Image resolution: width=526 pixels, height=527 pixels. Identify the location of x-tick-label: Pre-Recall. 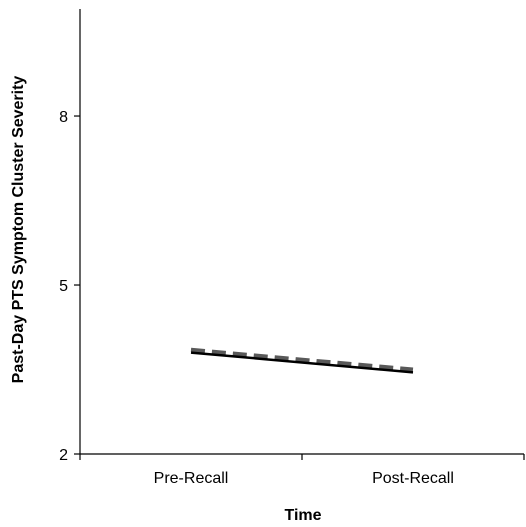
(191, 478).